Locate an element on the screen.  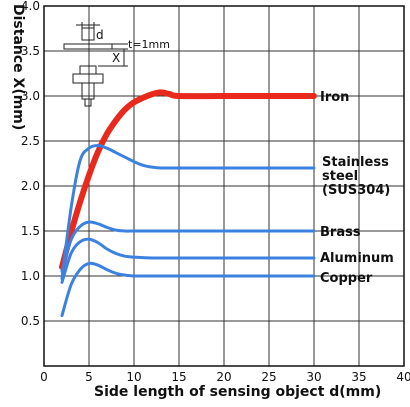
y-tick-label-6: 3.5 is located at coordinates (30, 51).